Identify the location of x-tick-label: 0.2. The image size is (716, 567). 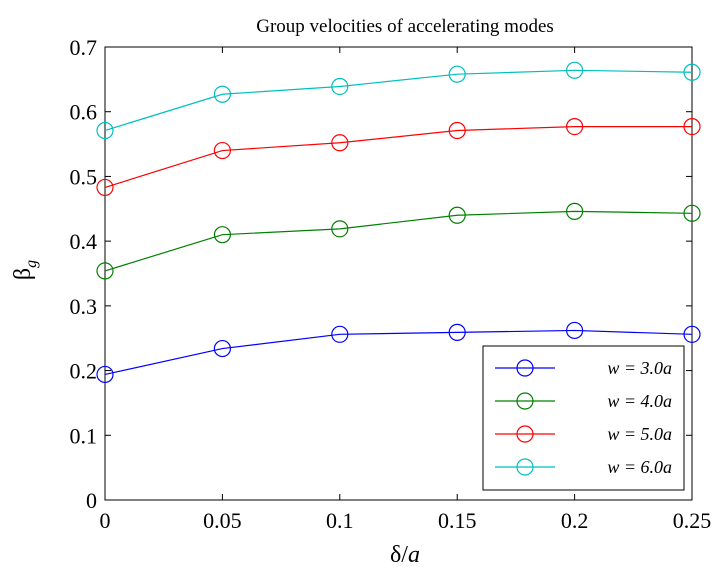
(575, 520).